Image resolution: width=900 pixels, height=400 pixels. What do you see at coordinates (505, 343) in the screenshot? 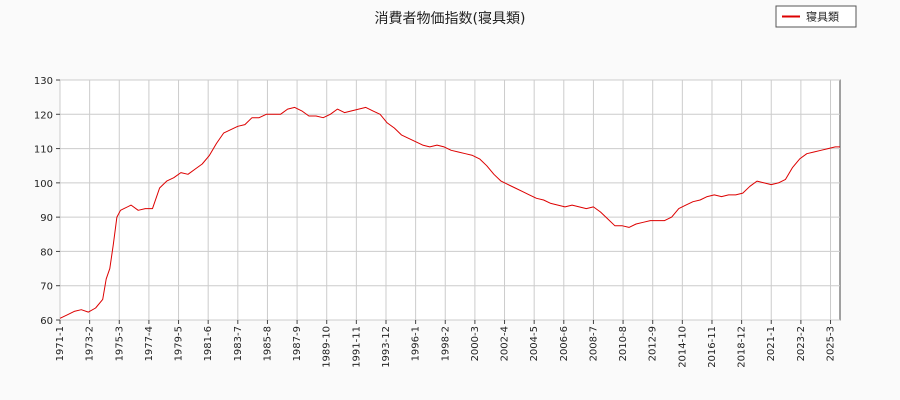
I see `x-tick-label: 2002-4` at bounding box center [505, 343].